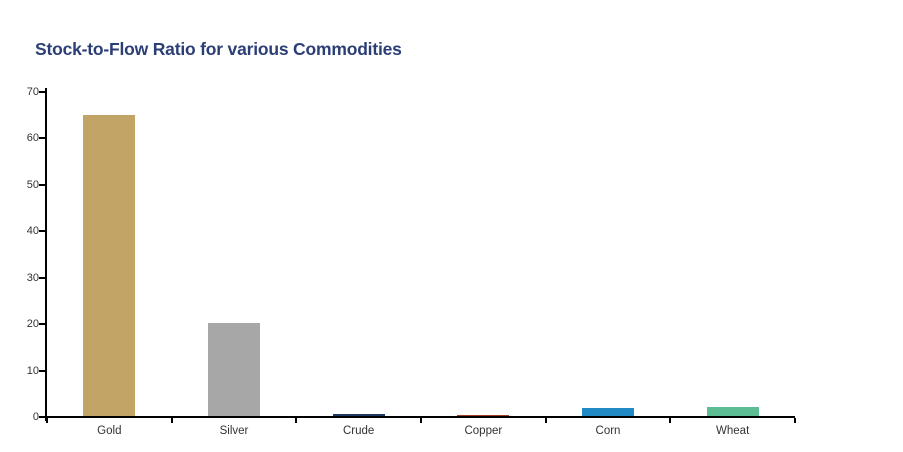 The width and height of the screenshot is (903, 452). Describe the element at coordinates (608, 431) in the screenshot. I see `x-axis-category-label: Corn` at that location.